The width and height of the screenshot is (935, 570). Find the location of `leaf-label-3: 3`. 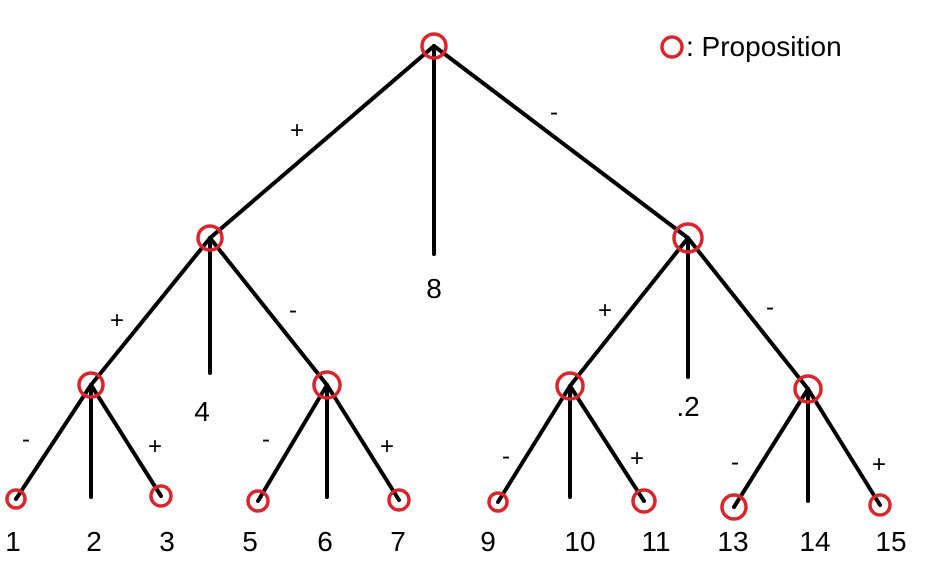

leaf-label-3: 3 is located at coordinates (167, 541).